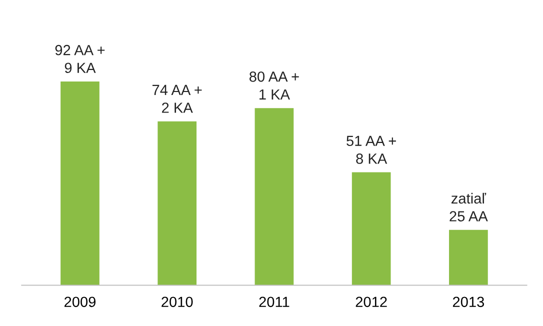 The width and height of the screenshot is (543, 326). Describe the element at coordinates (371, 150) in the screenshot. I see `data-label: 51 AA + 8 KA` at that location.